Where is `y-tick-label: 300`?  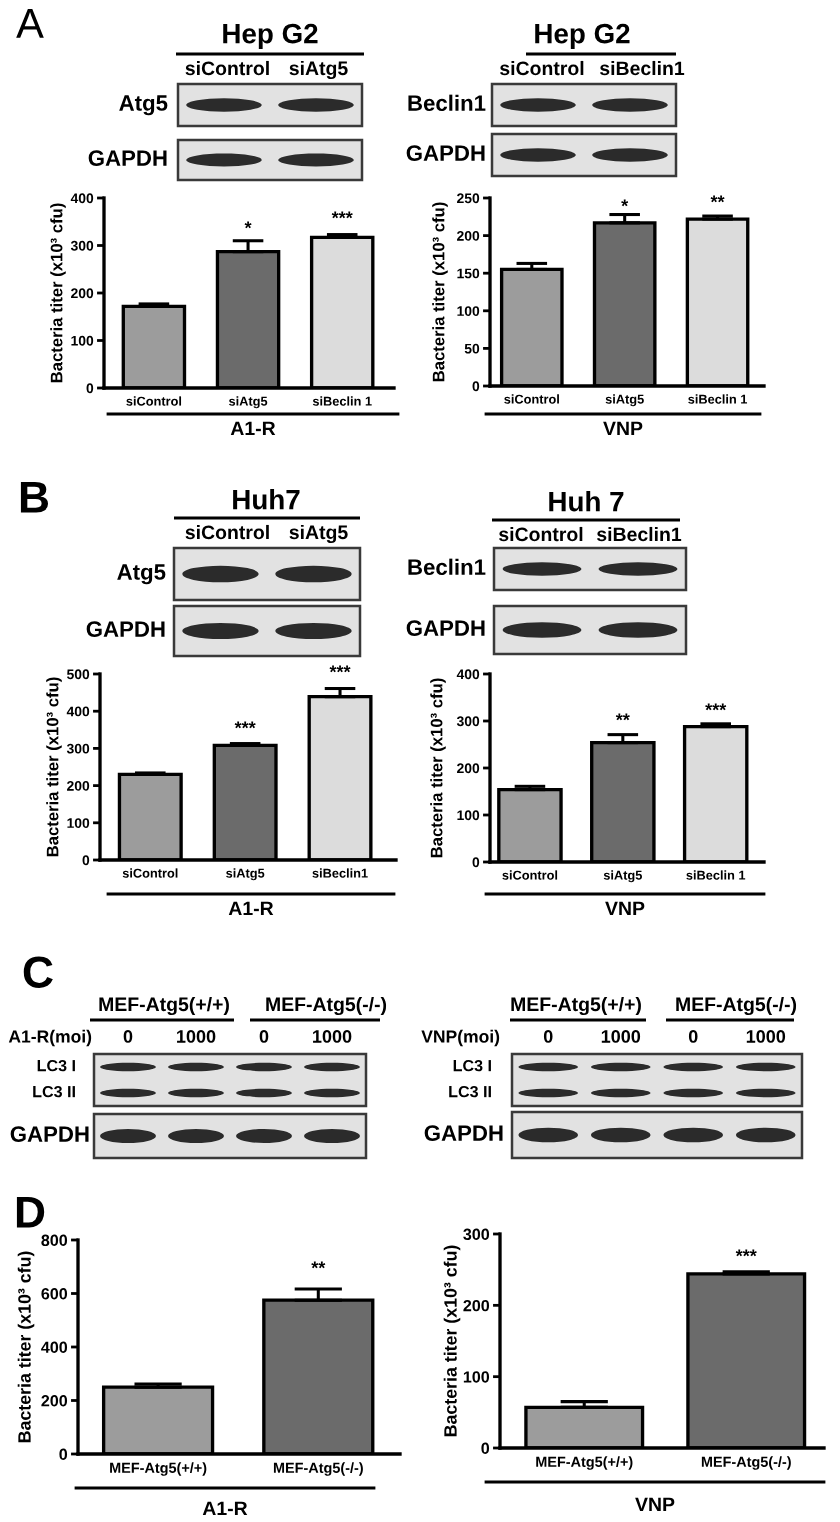
y-tick-label: 300 is located at coordinates (476, 1234).